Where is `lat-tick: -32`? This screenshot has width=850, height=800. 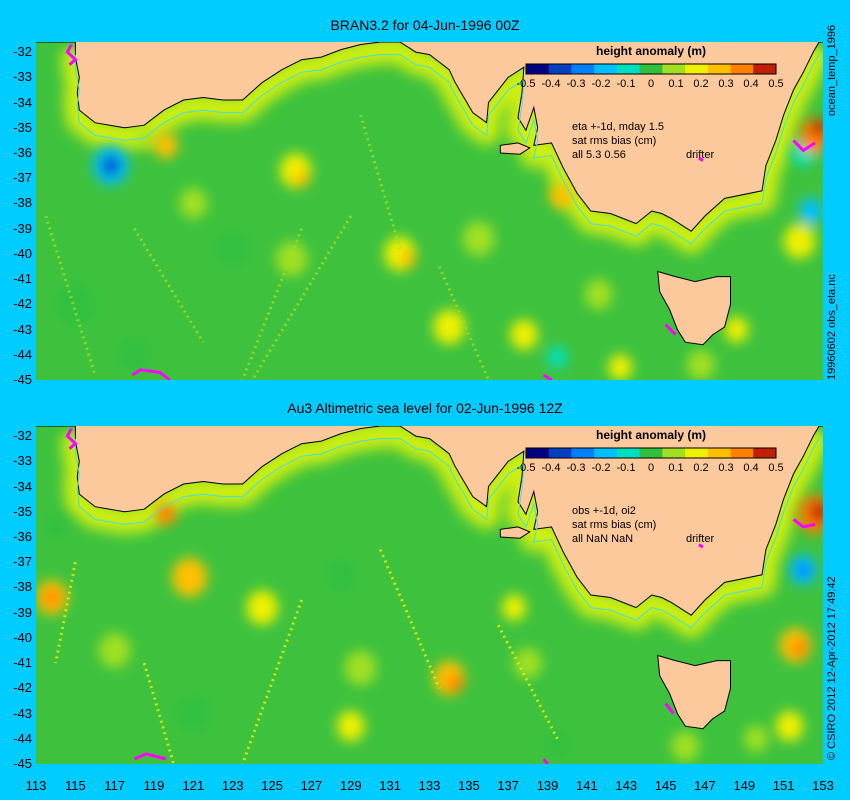 lat-tick: -32 is located at coordinates (22, 52).